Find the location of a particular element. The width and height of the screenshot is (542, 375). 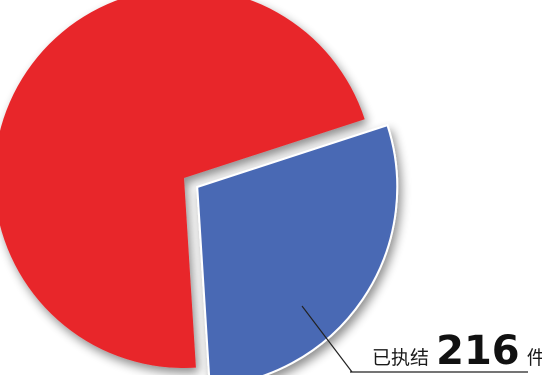

annotation-leader-line is located at coordinates (327, 339).